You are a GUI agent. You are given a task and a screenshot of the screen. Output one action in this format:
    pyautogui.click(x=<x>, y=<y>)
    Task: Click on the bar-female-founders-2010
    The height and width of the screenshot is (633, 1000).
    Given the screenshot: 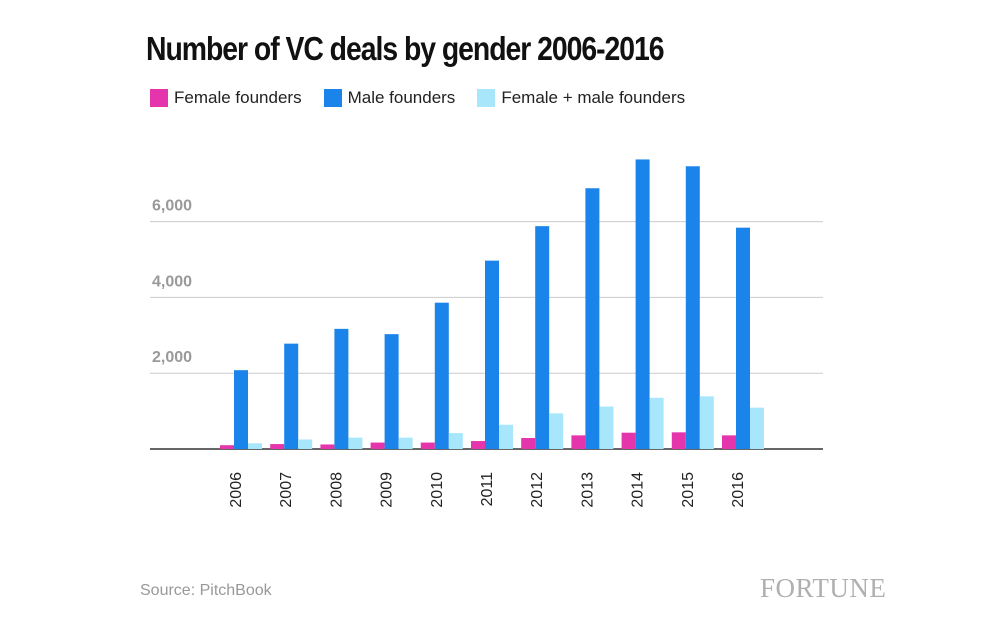 What is the action you would take?
    pyautogui.click(x=427, y=445)
    